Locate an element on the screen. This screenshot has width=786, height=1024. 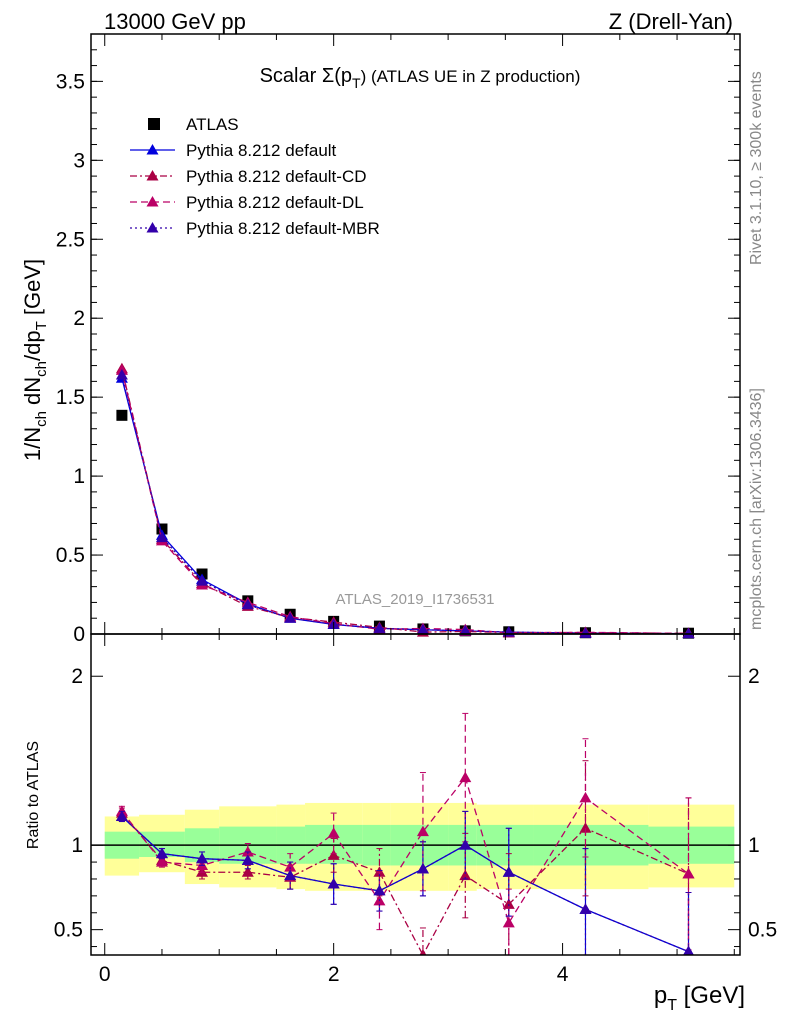
main-ytick-label: 2.5 is located at coordinates (70, 239).